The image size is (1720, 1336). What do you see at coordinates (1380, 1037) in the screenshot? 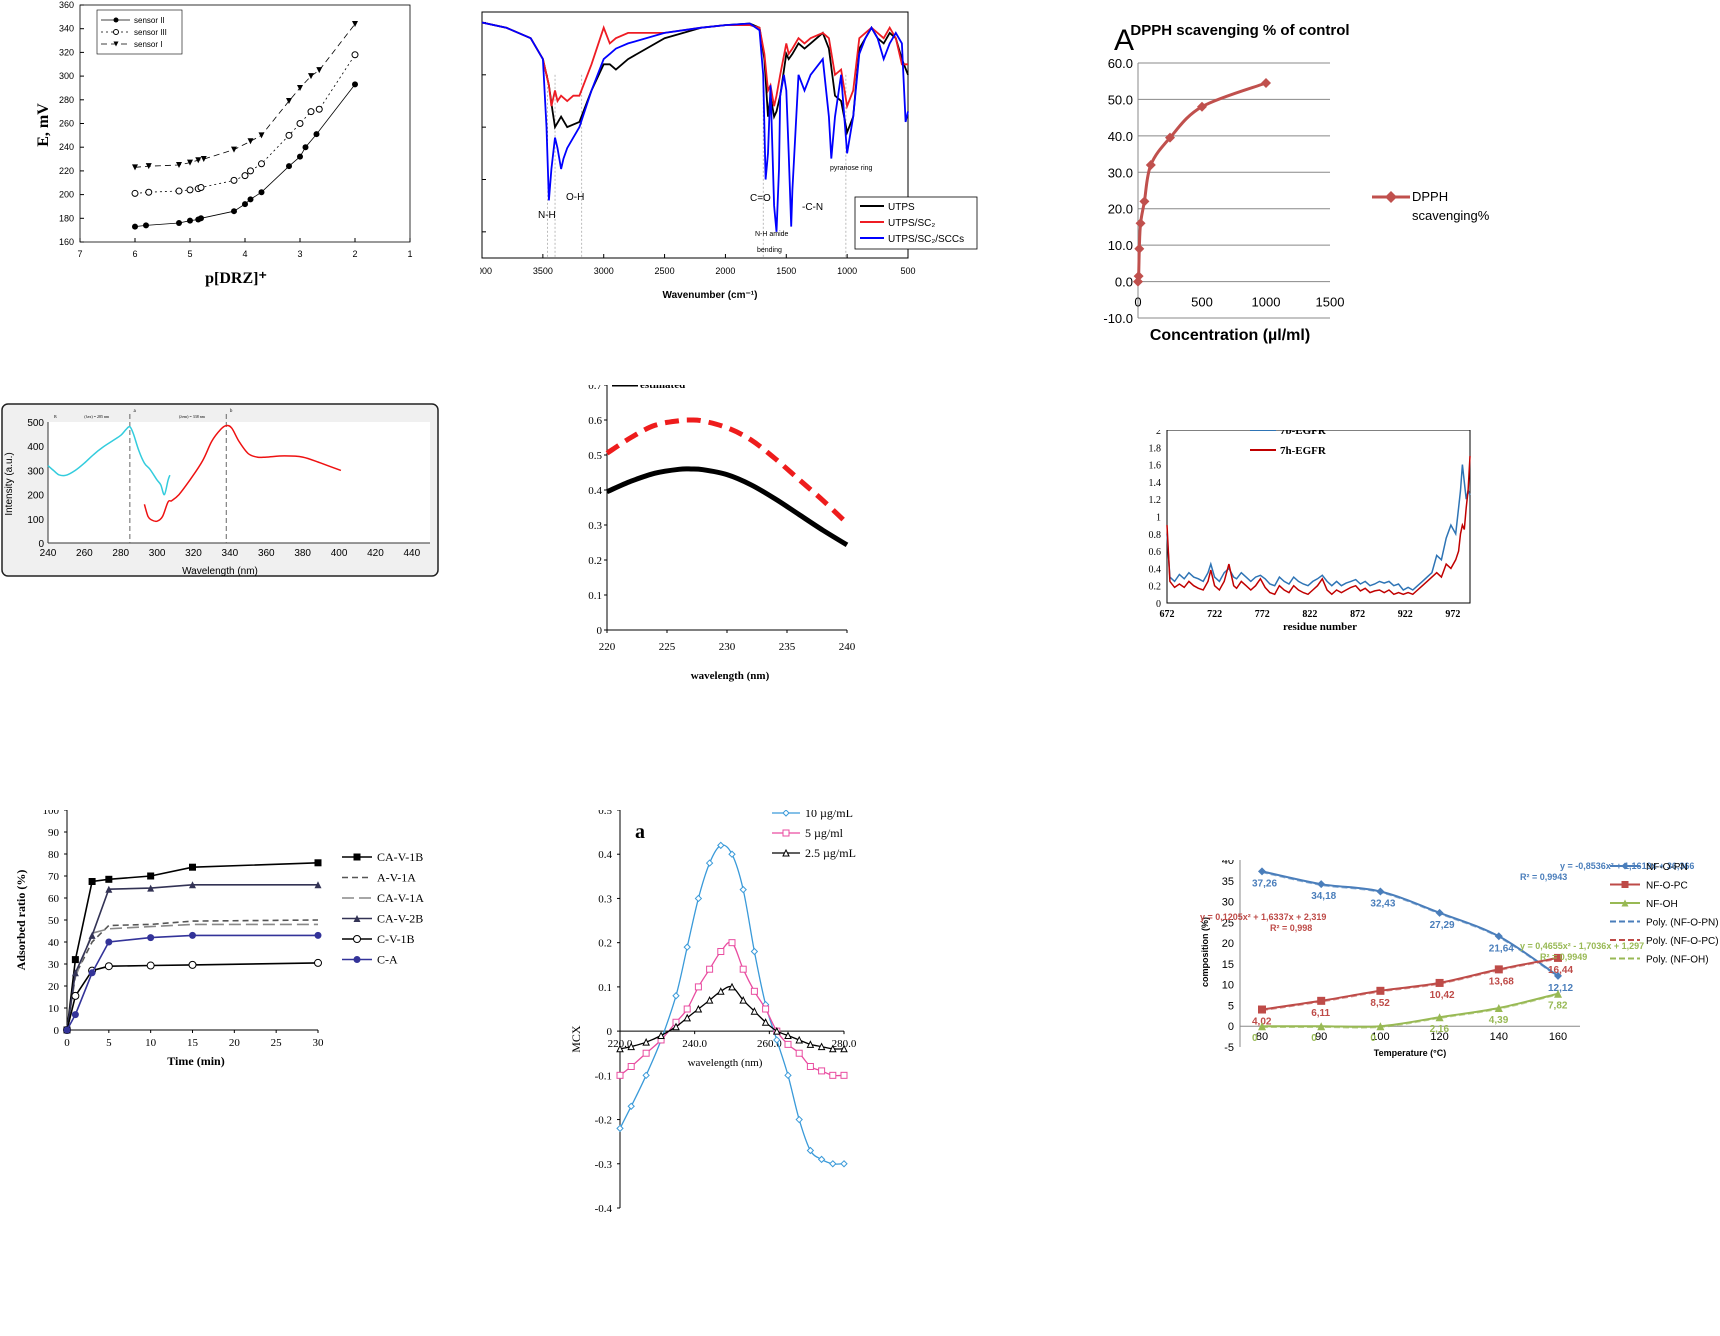
I see `x-tick-label: 100` at bounding box center [1380, 1037].